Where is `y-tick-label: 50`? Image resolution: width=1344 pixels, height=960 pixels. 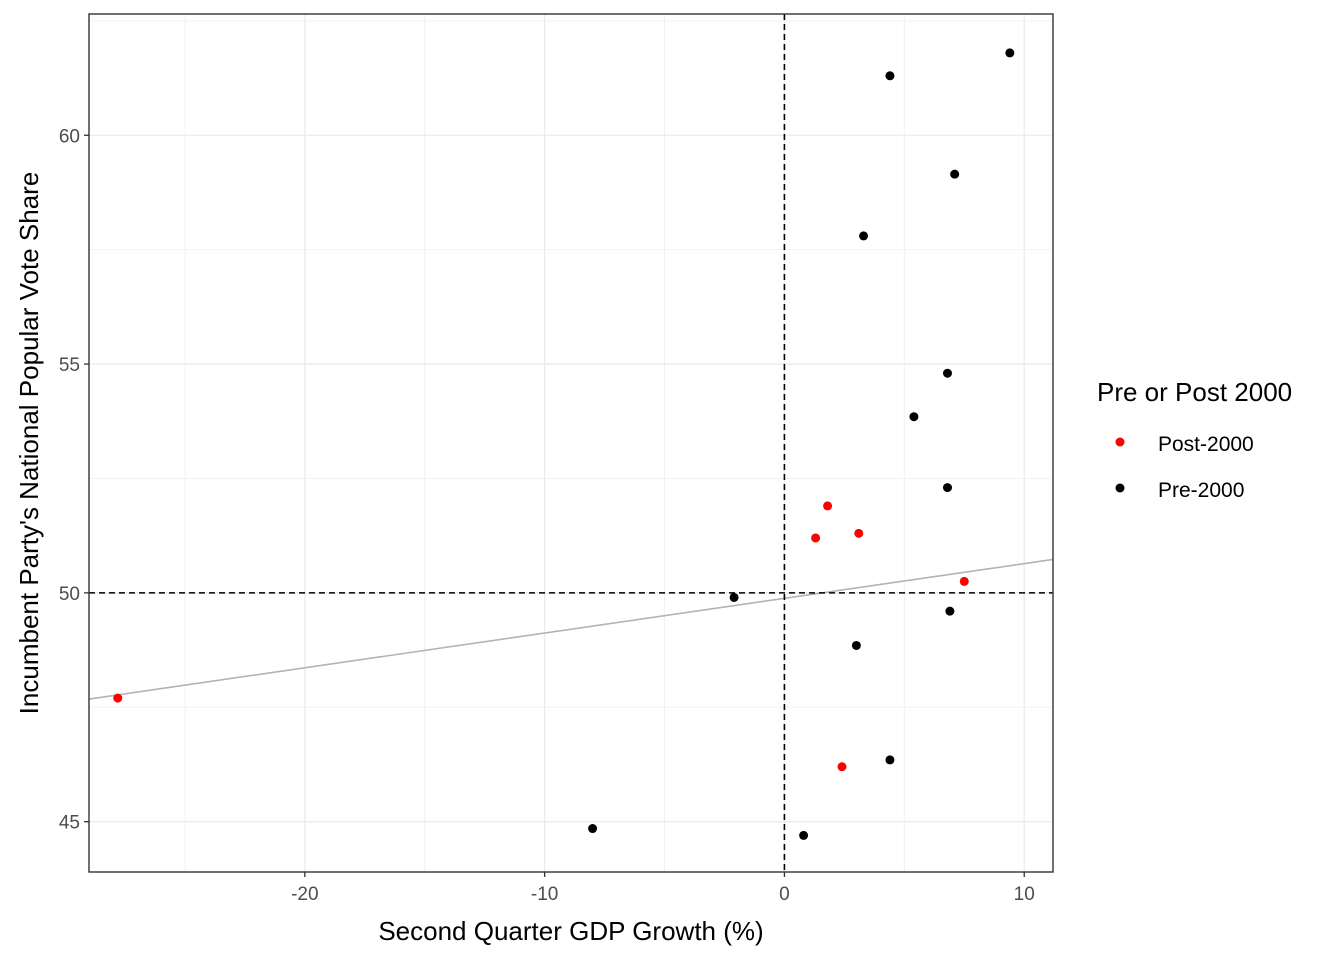 y-tick-label: 50 is located at coordinates (69, 594).